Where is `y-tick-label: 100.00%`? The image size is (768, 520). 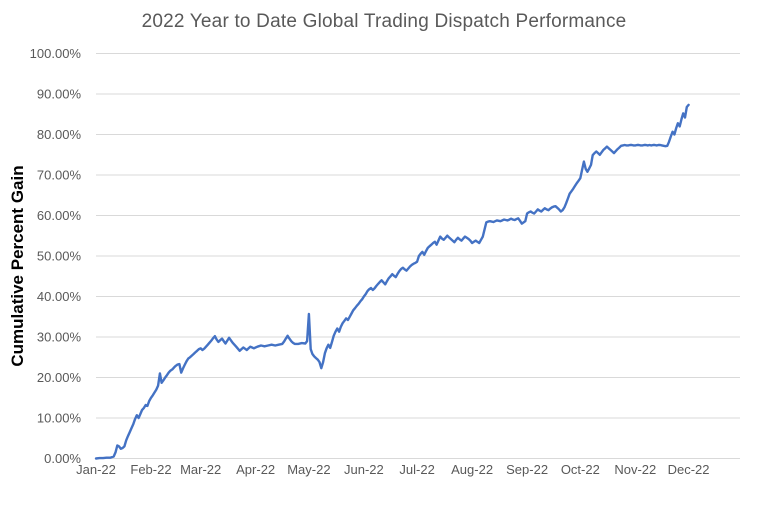 y-tick-label: 100.00% is located at coordinates (56, 53).